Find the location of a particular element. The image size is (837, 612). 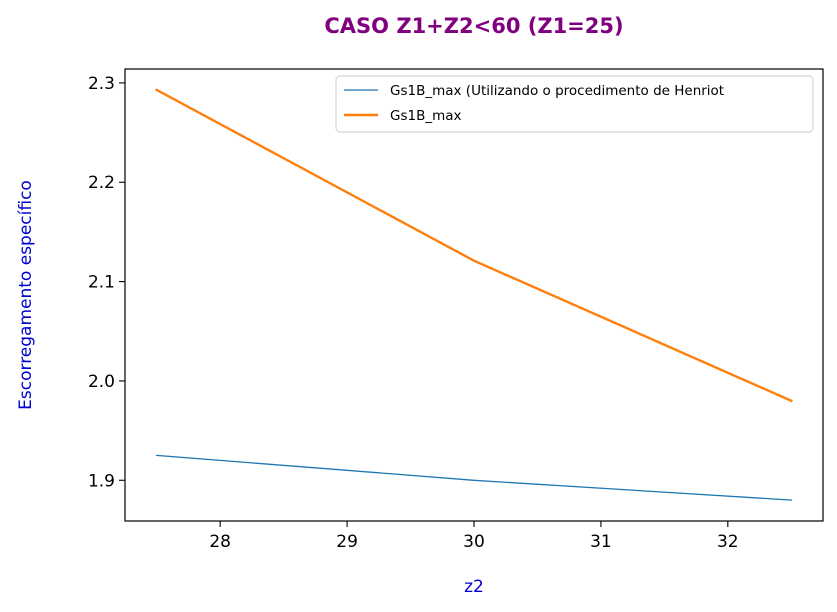

x-axis-label: z2 is located at coordinates (474, 587).